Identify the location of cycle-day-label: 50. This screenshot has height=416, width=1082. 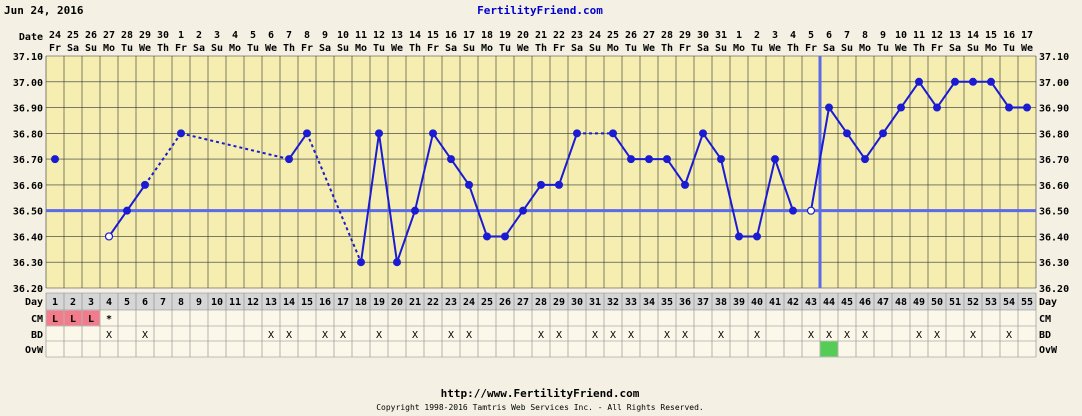
(937, 302).